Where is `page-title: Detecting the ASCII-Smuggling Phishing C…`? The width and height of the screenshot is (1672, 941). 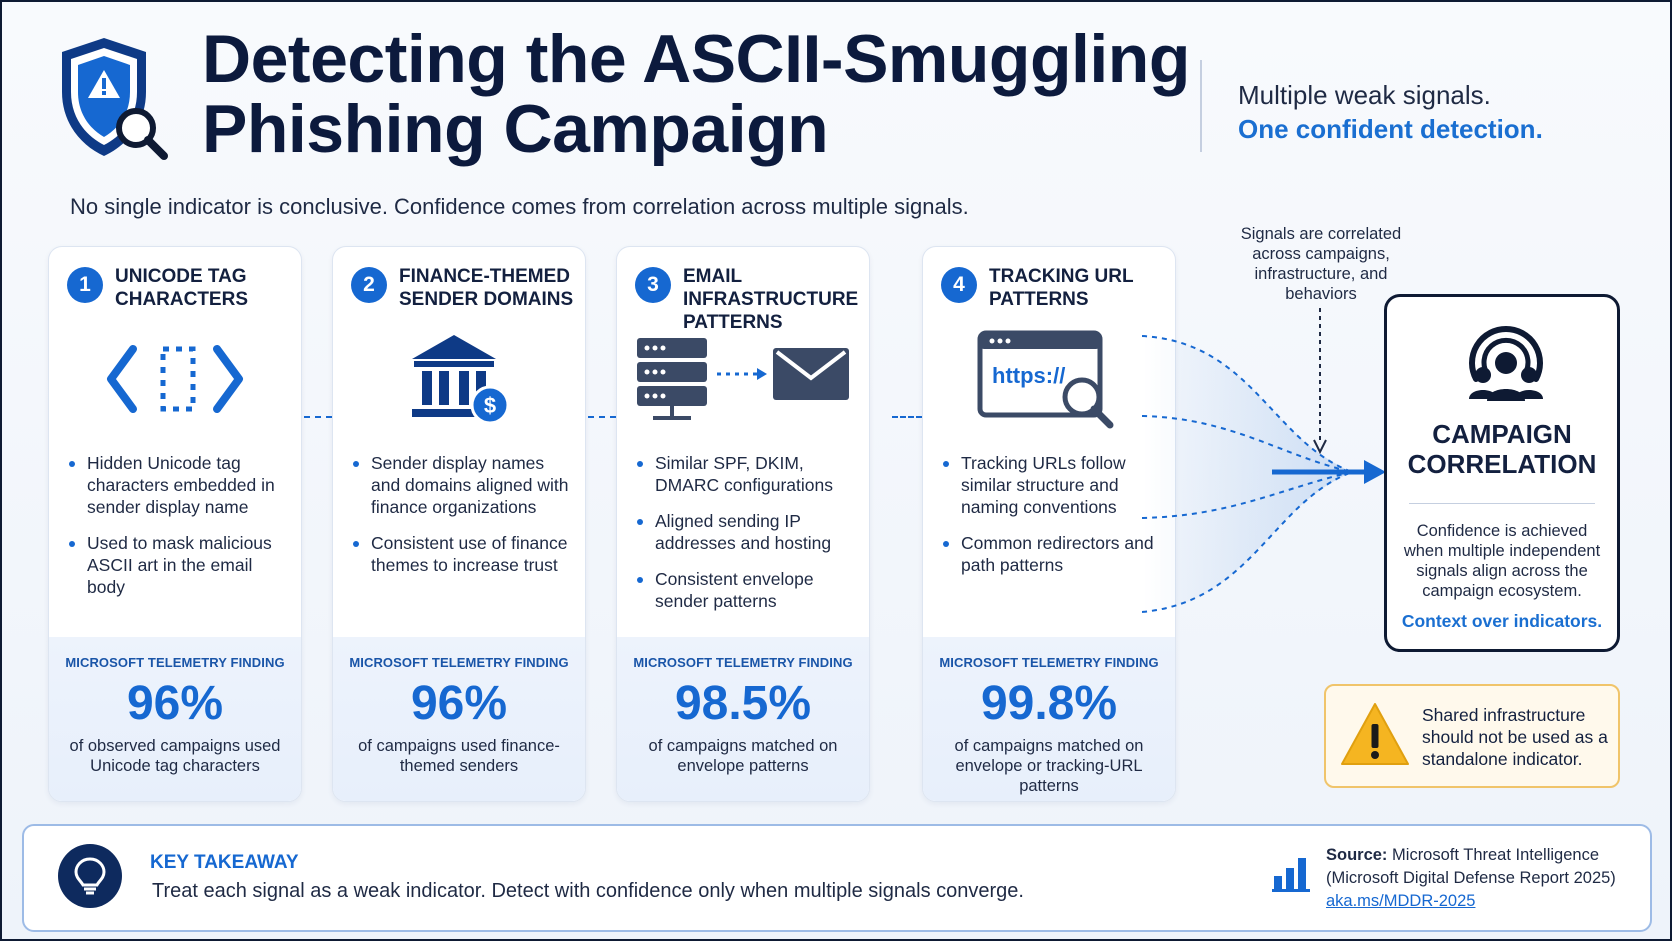
page-title: Detecting the ASCII-Smuggling Phishing C… is located at coordinates (696, 94).